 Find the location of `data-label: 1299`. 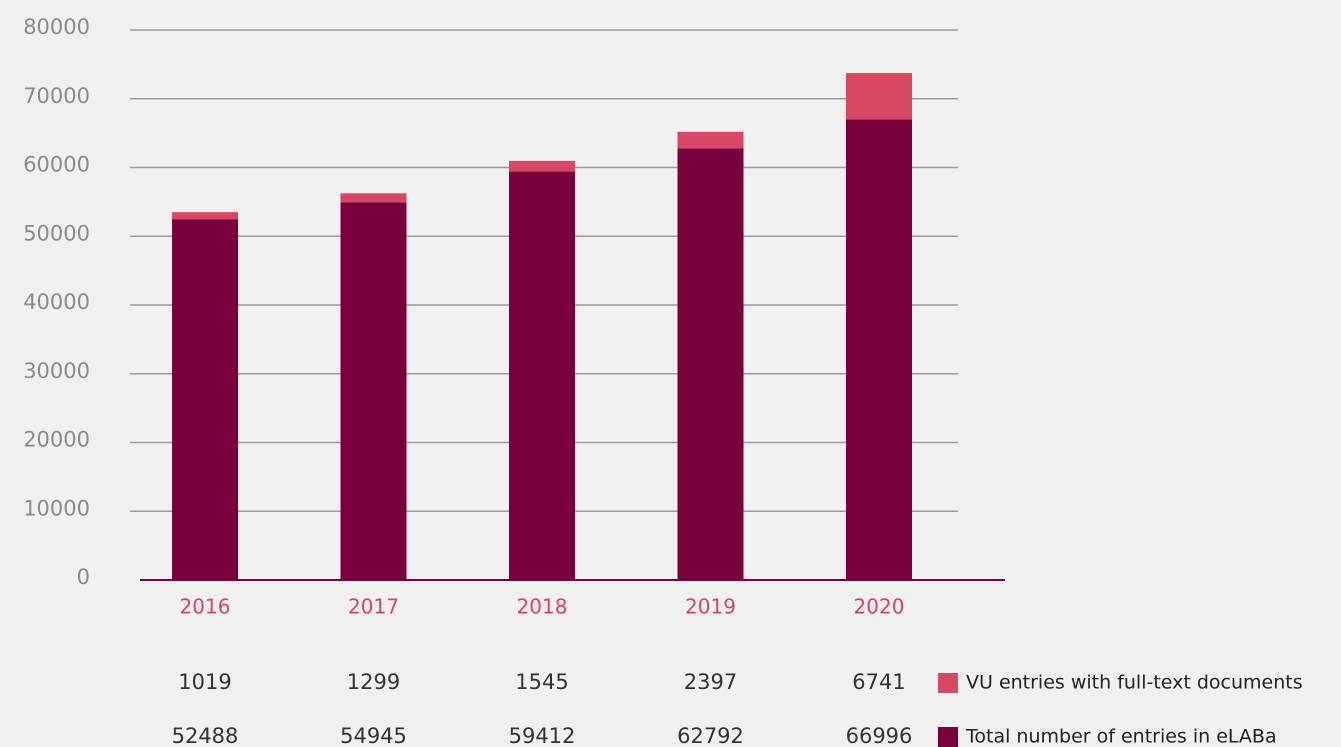

data-label: 1299 is located at coordinates (373, 682).